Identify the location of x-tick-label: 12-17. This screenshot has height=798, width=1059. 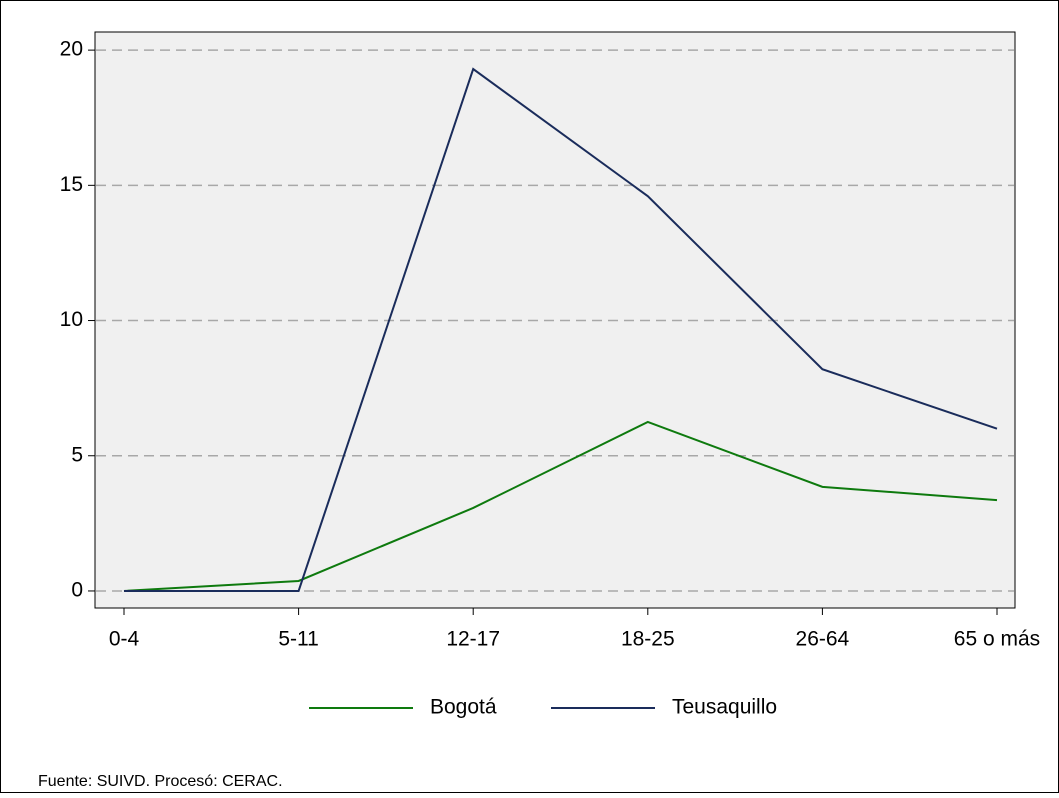
(473, 639).